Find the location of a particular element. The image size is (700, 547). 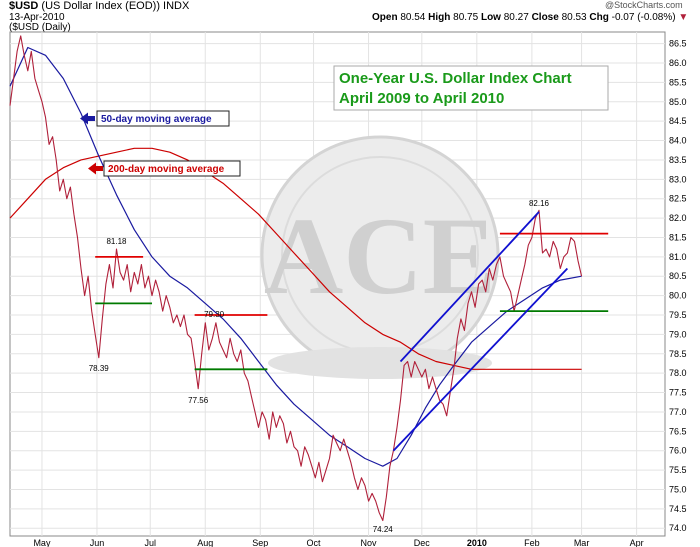

x-tick-label: Jul is located at coordinates (150, 542).